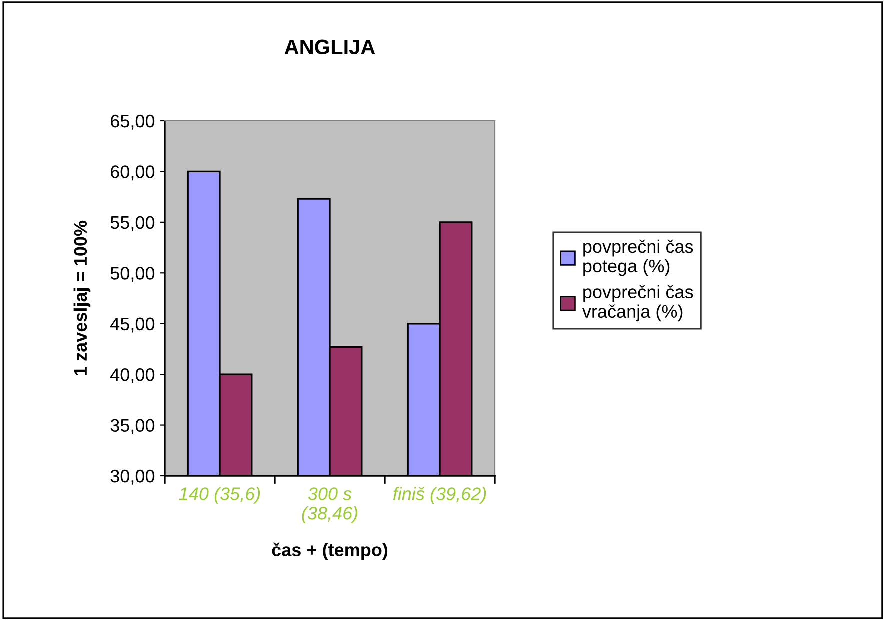  What do you see at coordinates (132, 274) in the screenshot?
I see `y-tick-label: 50,00` at bounding box center [132, 274].